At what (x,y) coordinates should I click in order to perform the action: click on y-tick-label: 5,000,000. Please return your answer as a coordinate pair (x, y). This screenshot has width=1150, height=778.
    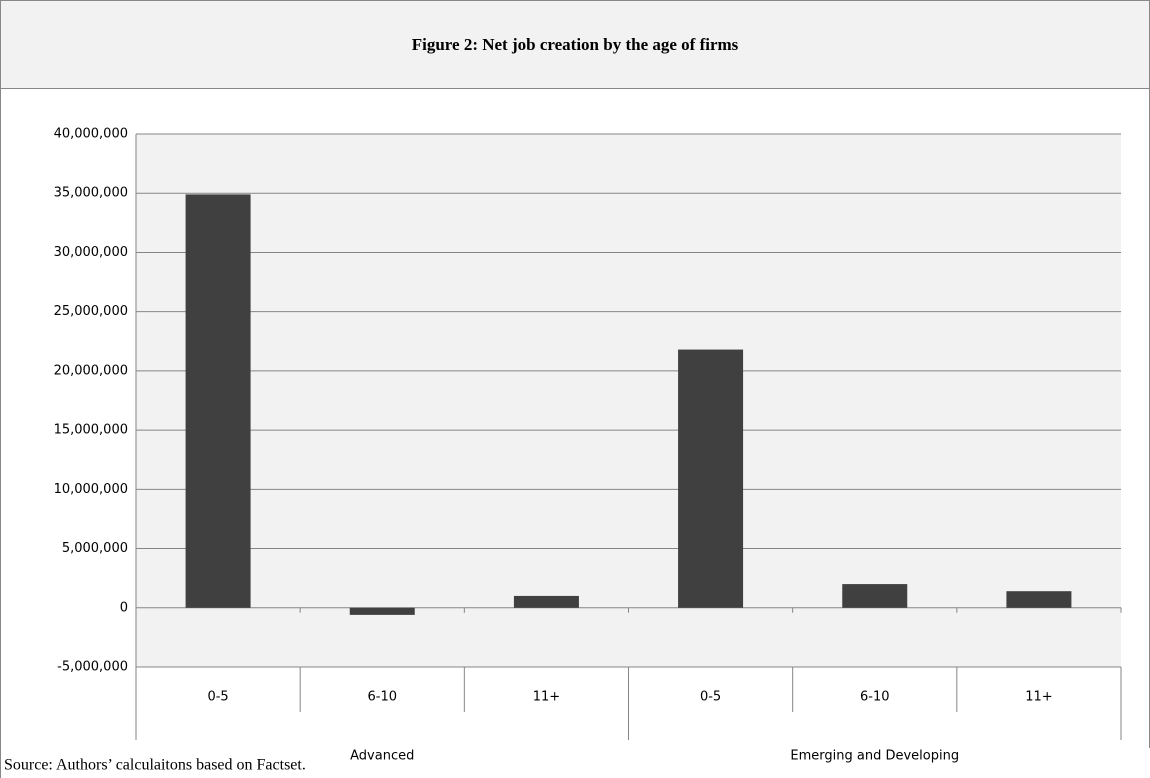
    Looking at the image, I should click on (95, 548).